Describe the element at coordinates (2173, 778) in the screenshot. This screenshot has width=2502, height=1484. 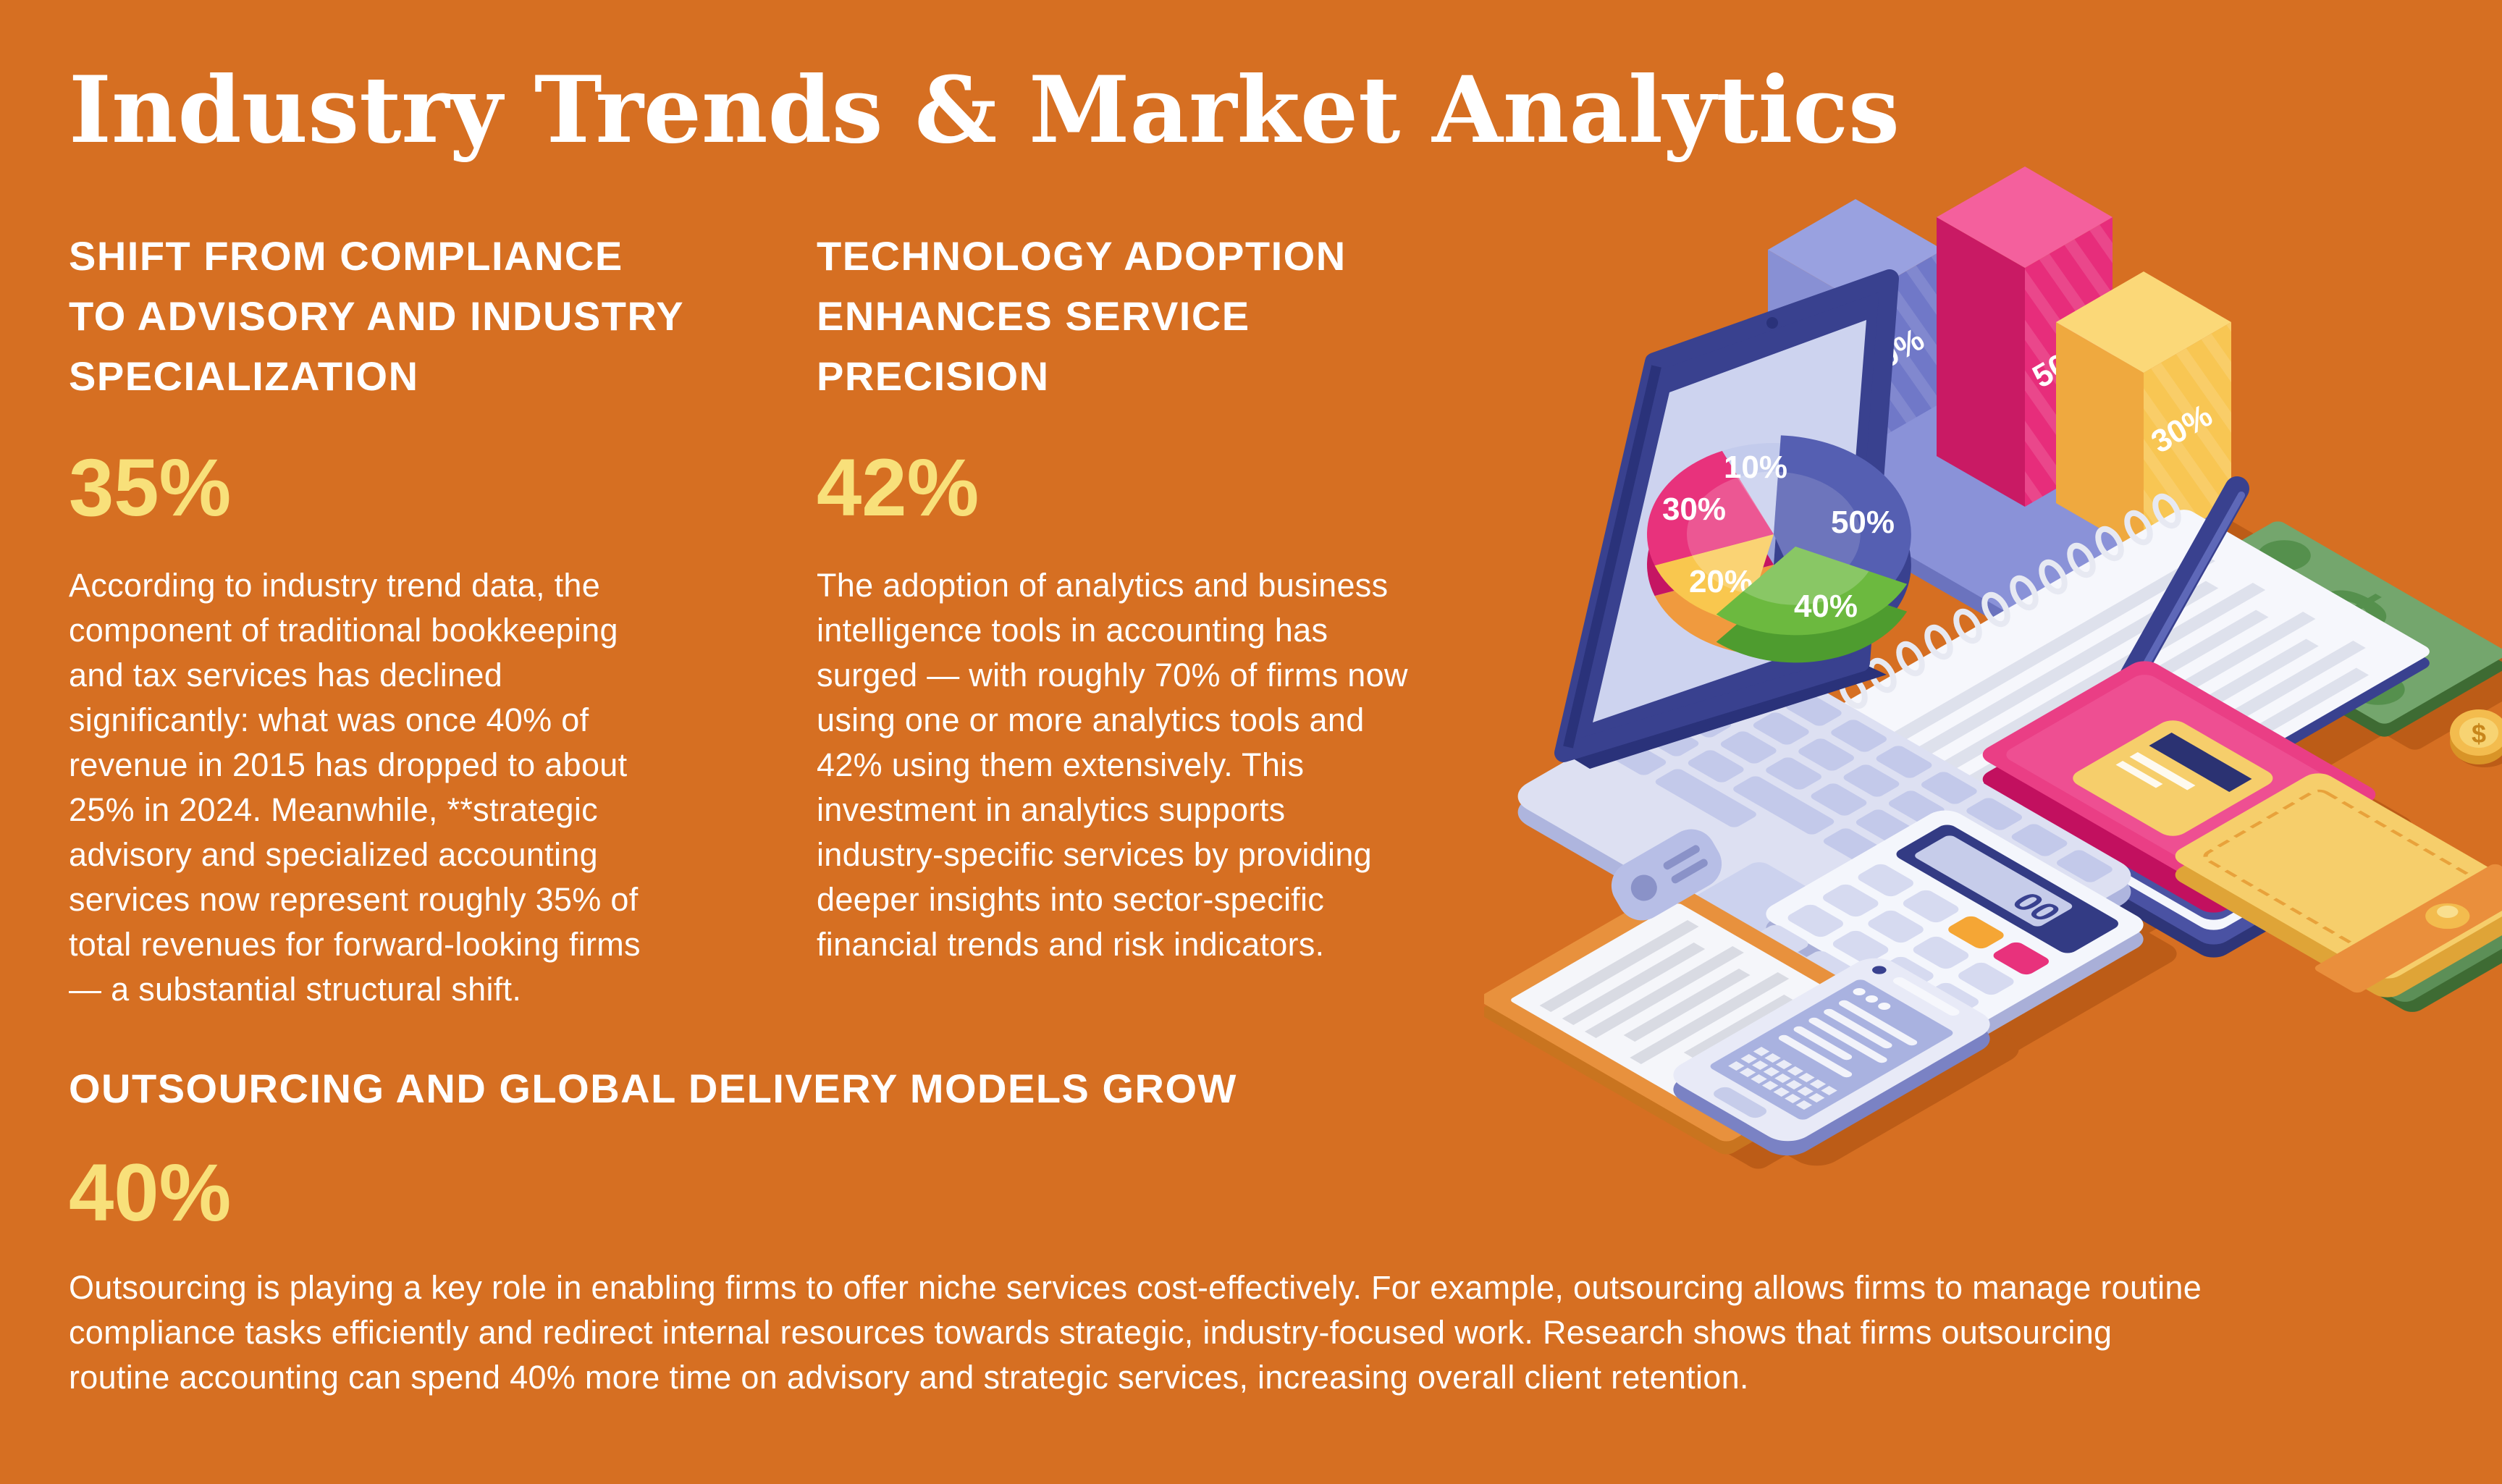
I see `credit-card-label` at that location.